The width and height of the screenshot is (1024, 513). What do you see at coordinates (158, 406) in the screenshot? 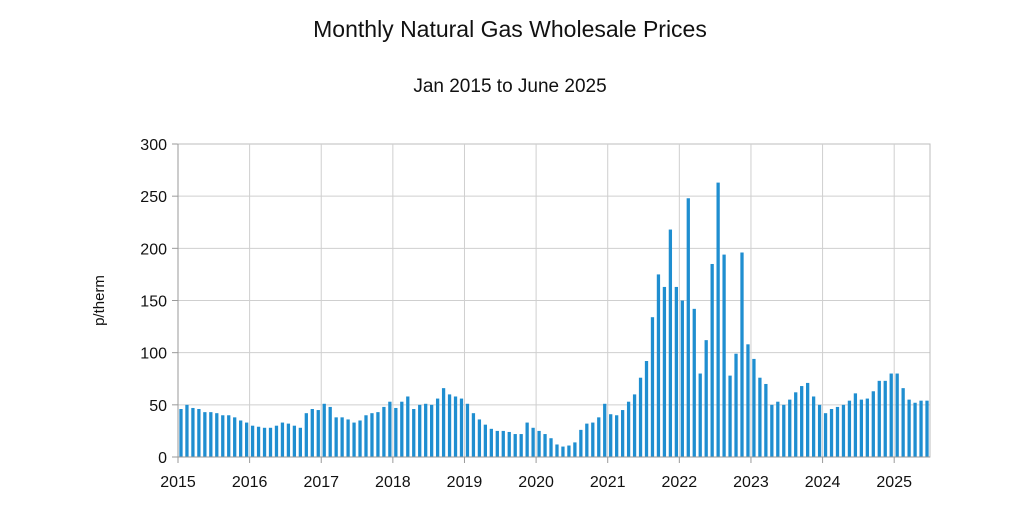
I see `y-tick-label: 50` at bounding box center [158, 406].